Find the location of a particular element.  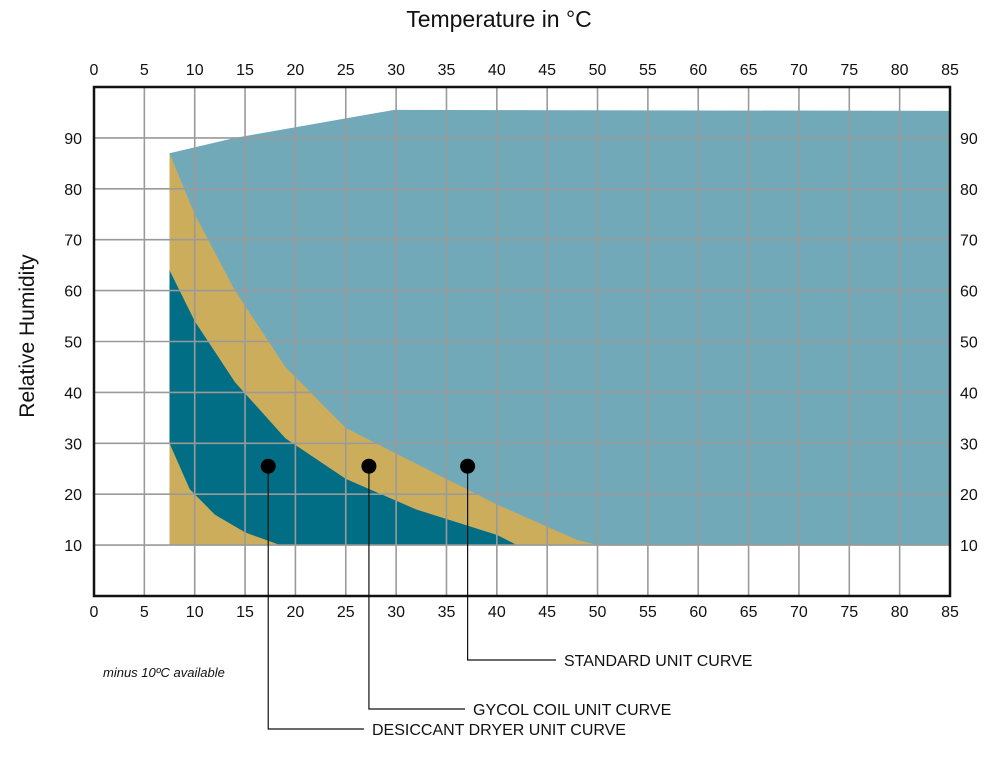

y-tick-label-left: 50 is located at coordinates (73, 343).